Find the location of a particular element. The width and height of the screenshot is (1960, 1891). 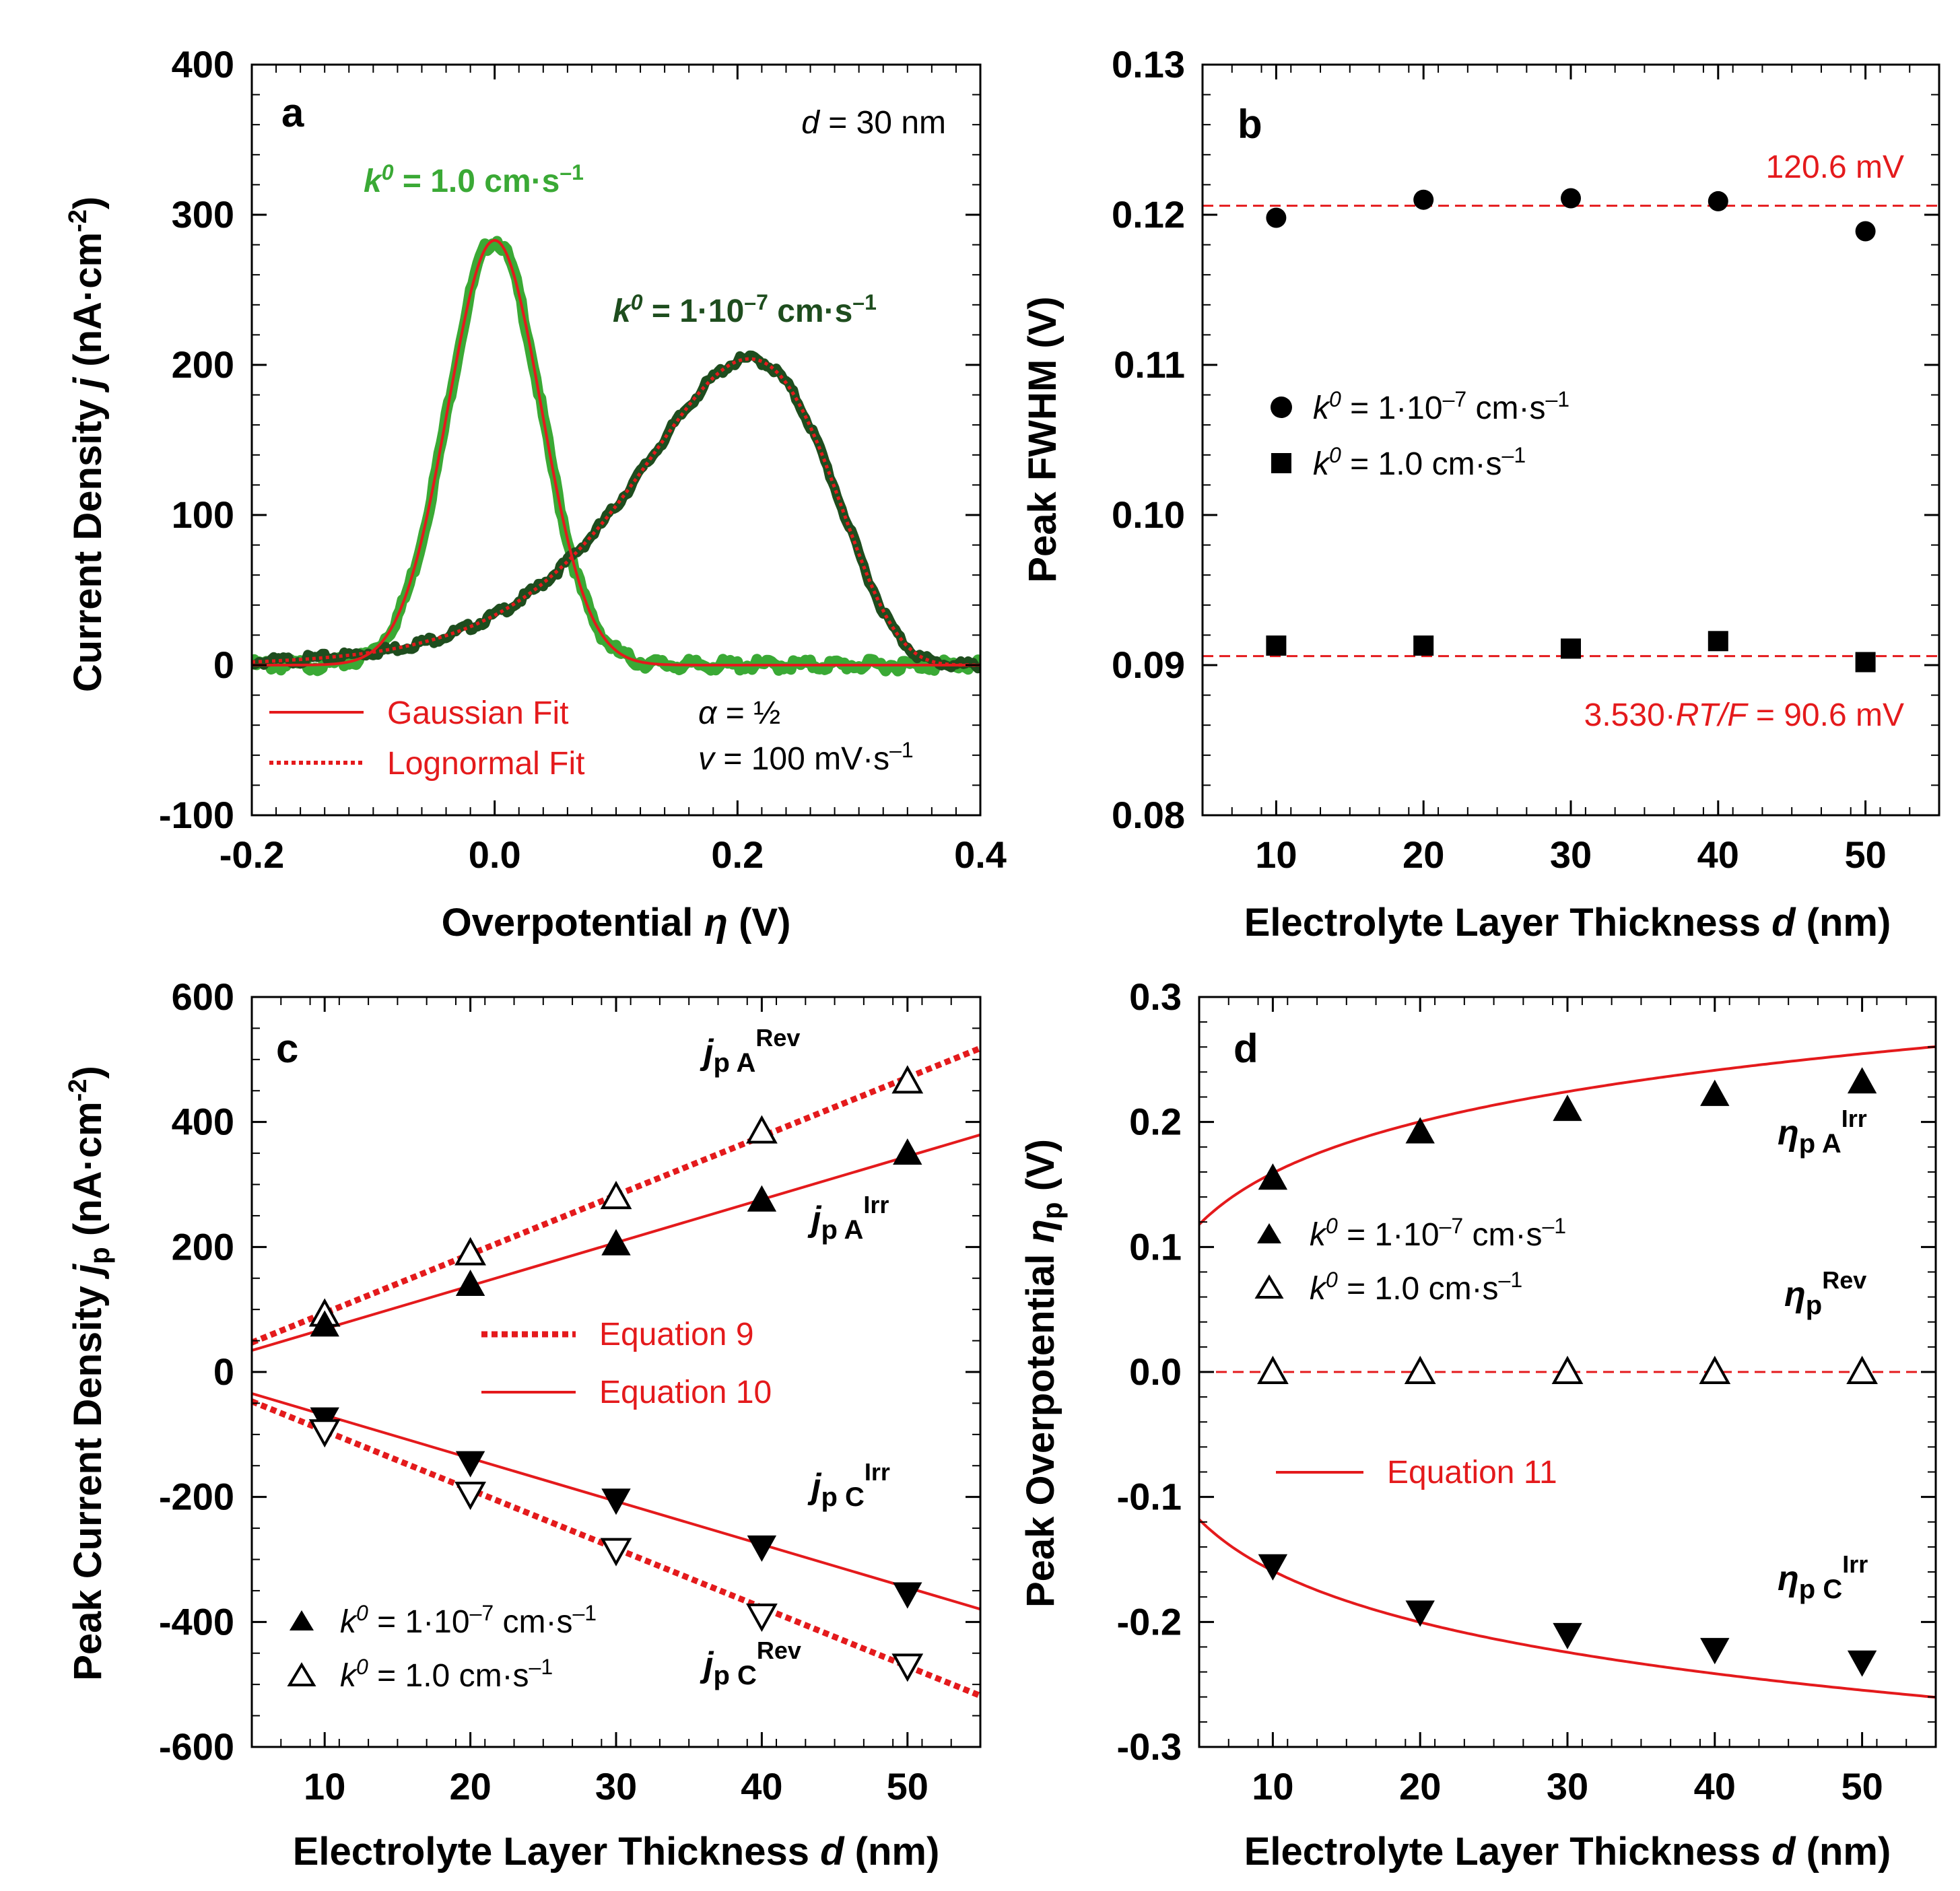

panel-d-ytick-label: 0.0 is located at coordinates (1155, 1371).